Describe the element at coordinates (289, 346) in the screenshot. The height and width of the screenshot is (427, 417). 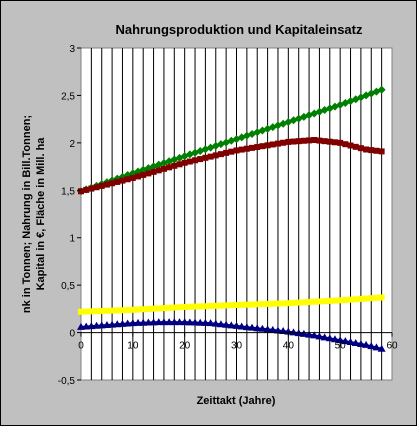
I see `x-tick-label: 40` at that location.